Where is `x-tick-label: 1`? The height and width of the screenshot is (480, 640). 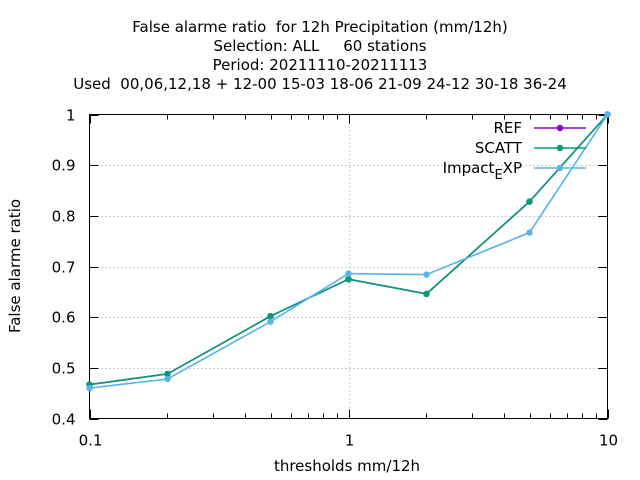
x-tick-label: 1 is located at coordinates (350, 441).